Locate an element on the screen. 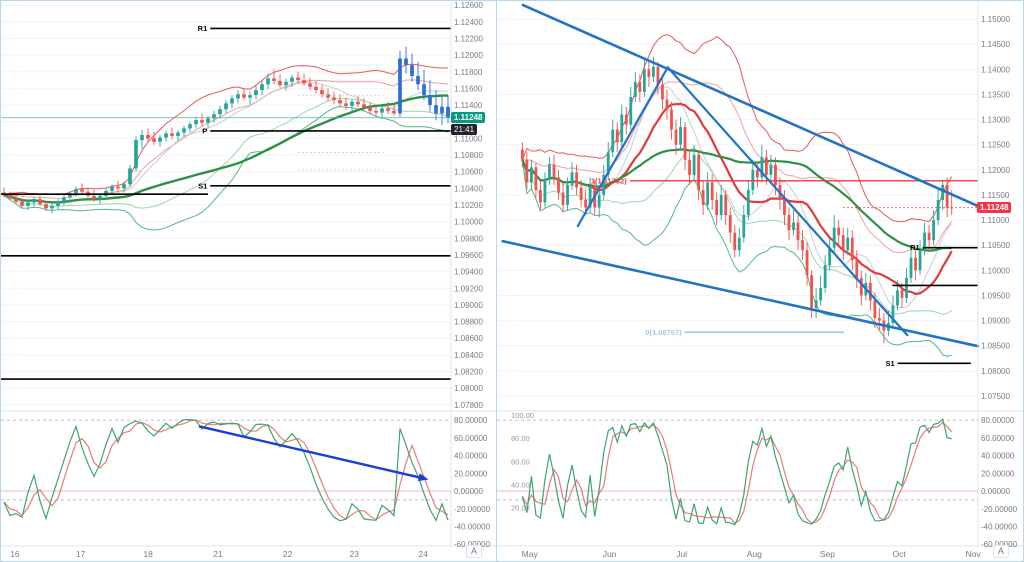 This screenshot has width=1024, height=562. price-tick-label: 1.09500 is located at coordinates (995, 295).